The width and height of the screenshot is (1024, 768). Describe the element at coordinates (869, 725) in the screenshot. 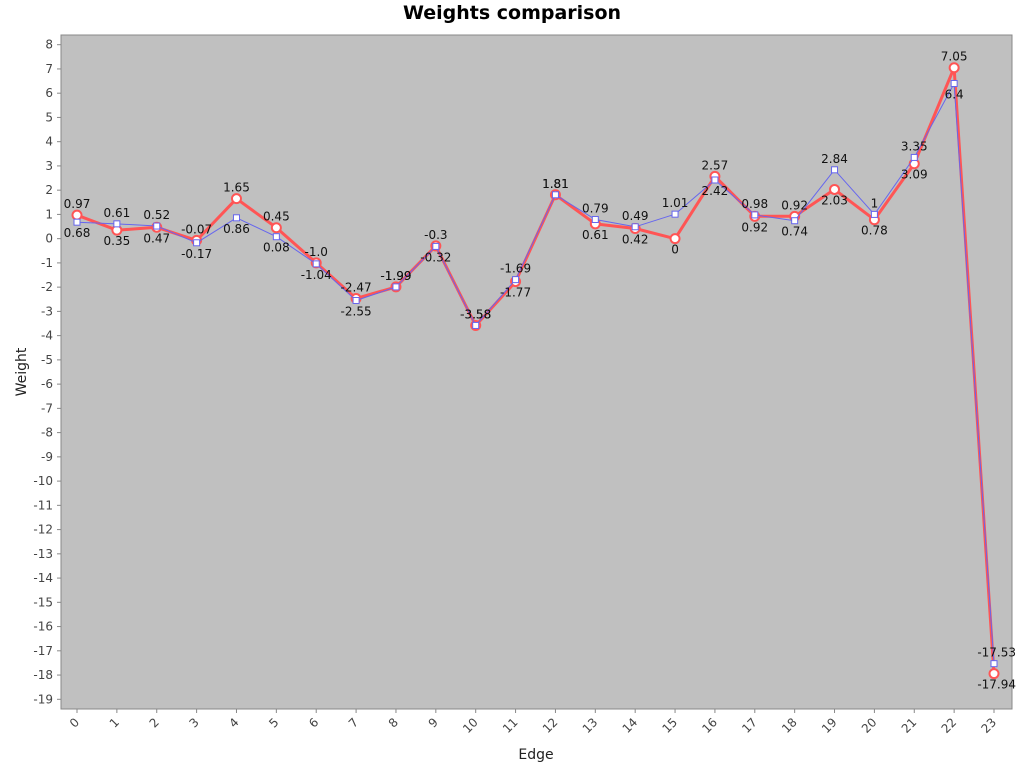

I see `x-tick-label: 20` at that location.